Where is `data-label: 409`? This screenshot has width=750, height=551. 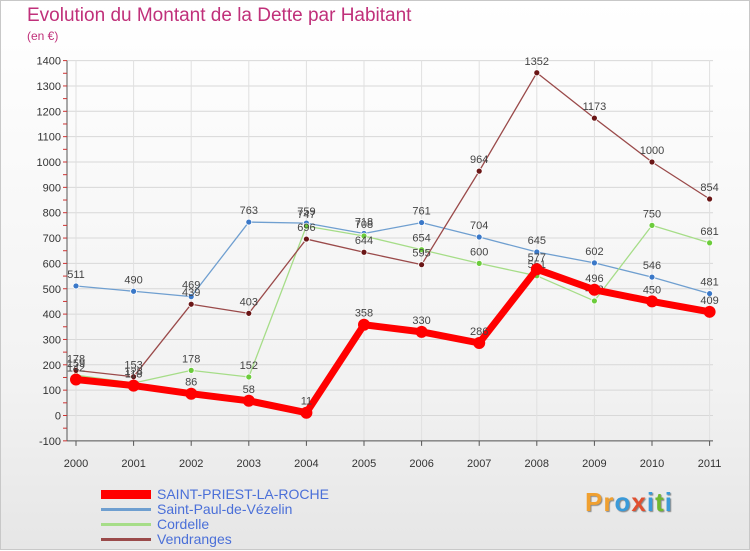 data-label: 409 is located at coordinates (709, 301).